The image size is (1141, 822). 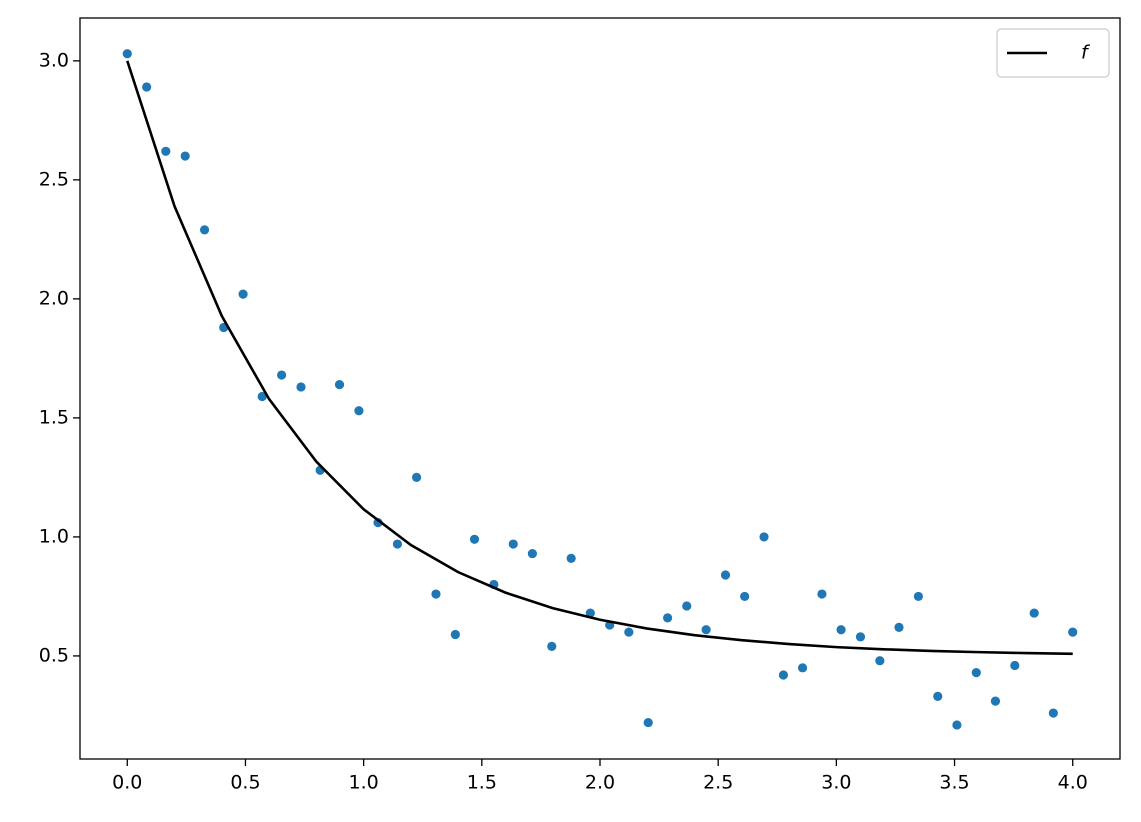 I want to click on x-tick-label: 2.0, so click(x=600, y=783).